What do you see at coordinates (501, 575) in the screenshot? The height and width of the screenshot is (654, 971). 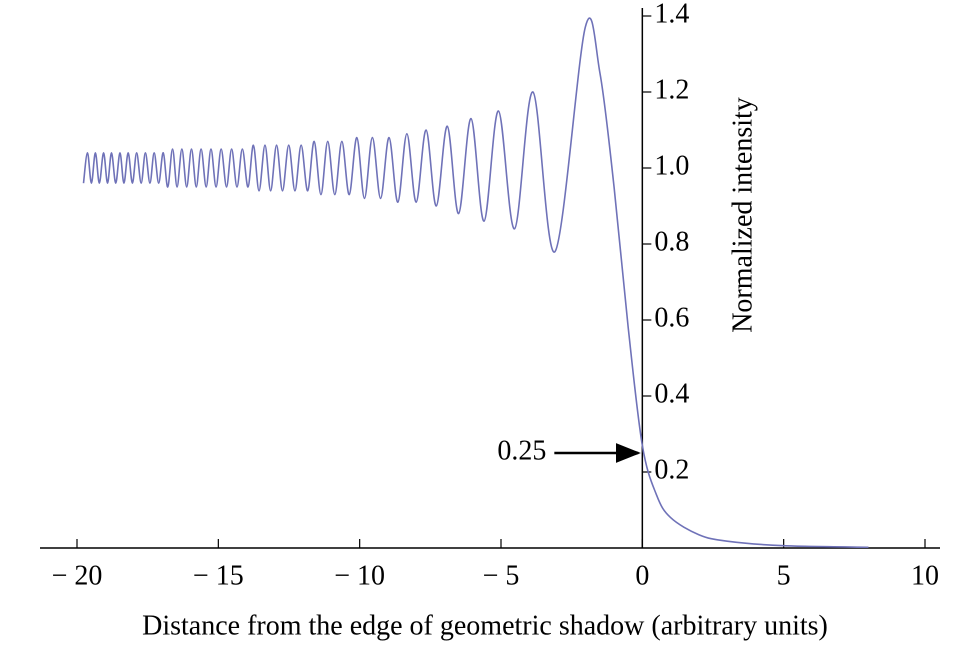 I see `x-tick-label: − 5` at bounding box center [501, 575].